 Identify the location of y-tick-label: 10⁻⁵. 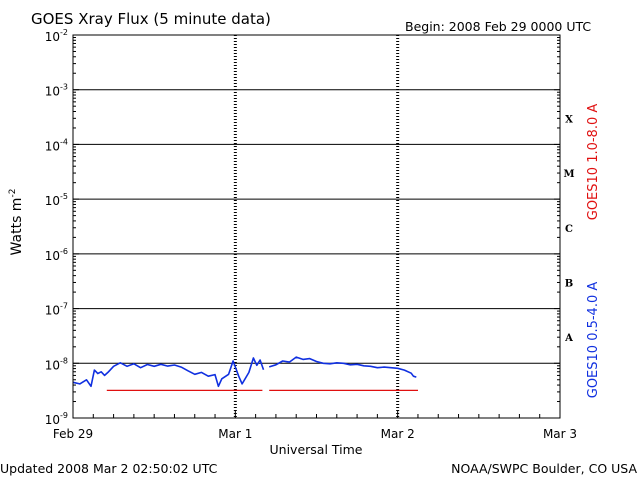
(56, 200).